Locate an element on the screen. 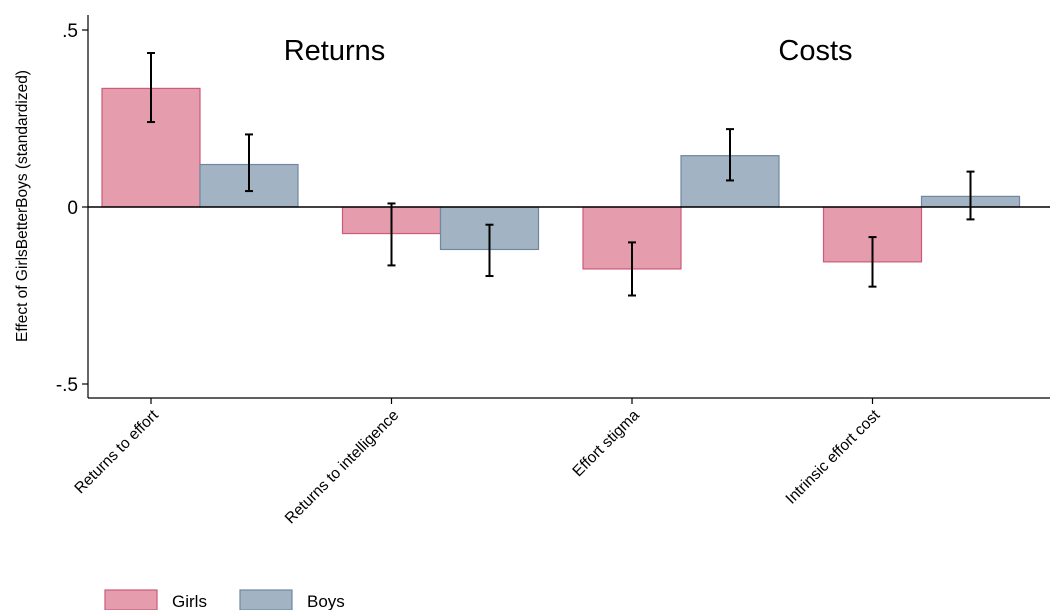 Image resolution: width=1051 pixels, height=610 pixels. y-tick-label: -.5 is located at coordinates (67, 385).